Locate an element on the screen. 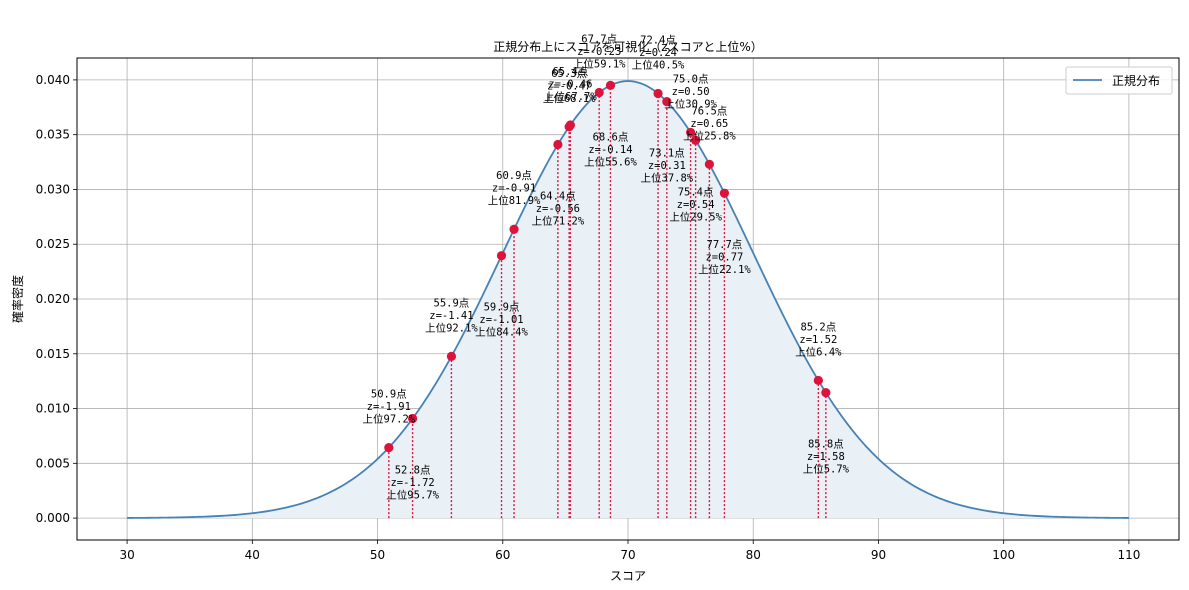 The image size is (1189, 590). annotation-score: 65.3点 is located at coordinates (569, 74).